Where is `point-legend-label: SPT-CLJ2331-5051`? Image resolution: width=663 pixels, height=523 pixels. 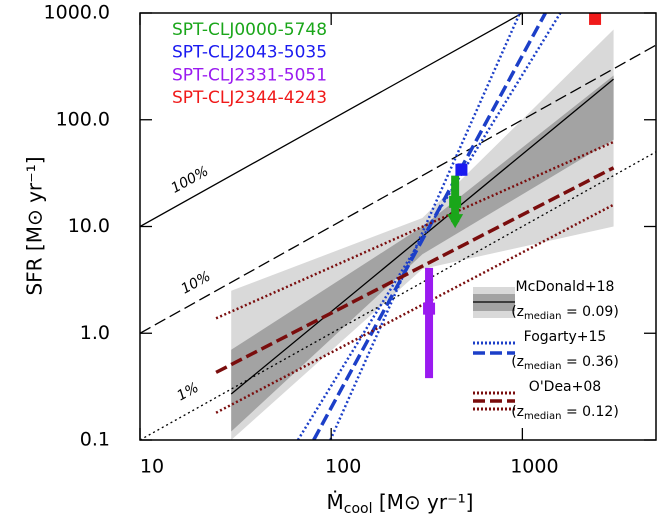
point-legend-label: SPT-CLJ2331-5051 is located at coordinates (249, 75).